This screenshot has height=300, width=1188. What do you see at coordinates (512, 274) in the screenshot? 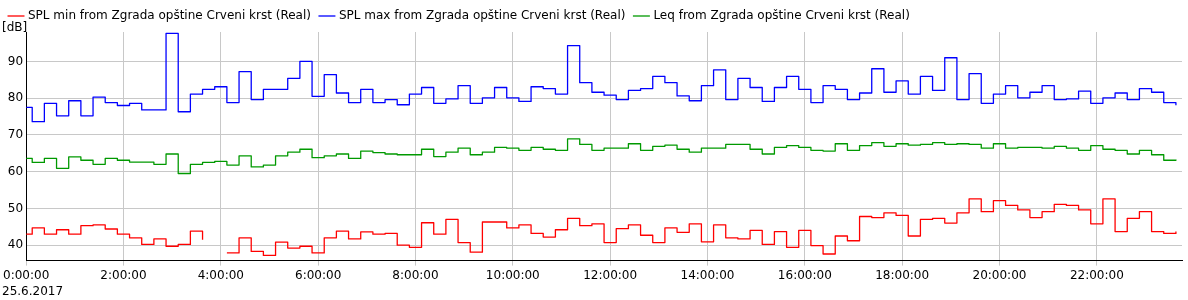
I see `x-tick-label: 10:00:00` at bounding box center [512, 274].